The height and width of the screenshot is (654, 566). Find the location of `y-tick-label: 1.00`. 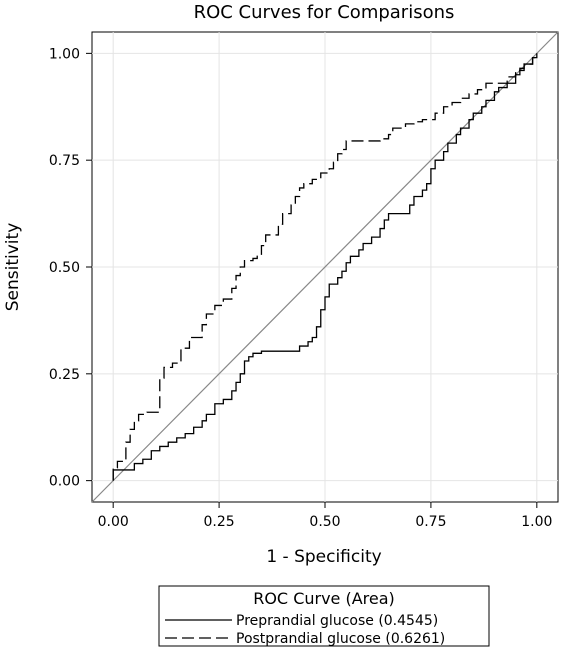

y-tick-label: 1.00 is located at coordinates (64, 54).